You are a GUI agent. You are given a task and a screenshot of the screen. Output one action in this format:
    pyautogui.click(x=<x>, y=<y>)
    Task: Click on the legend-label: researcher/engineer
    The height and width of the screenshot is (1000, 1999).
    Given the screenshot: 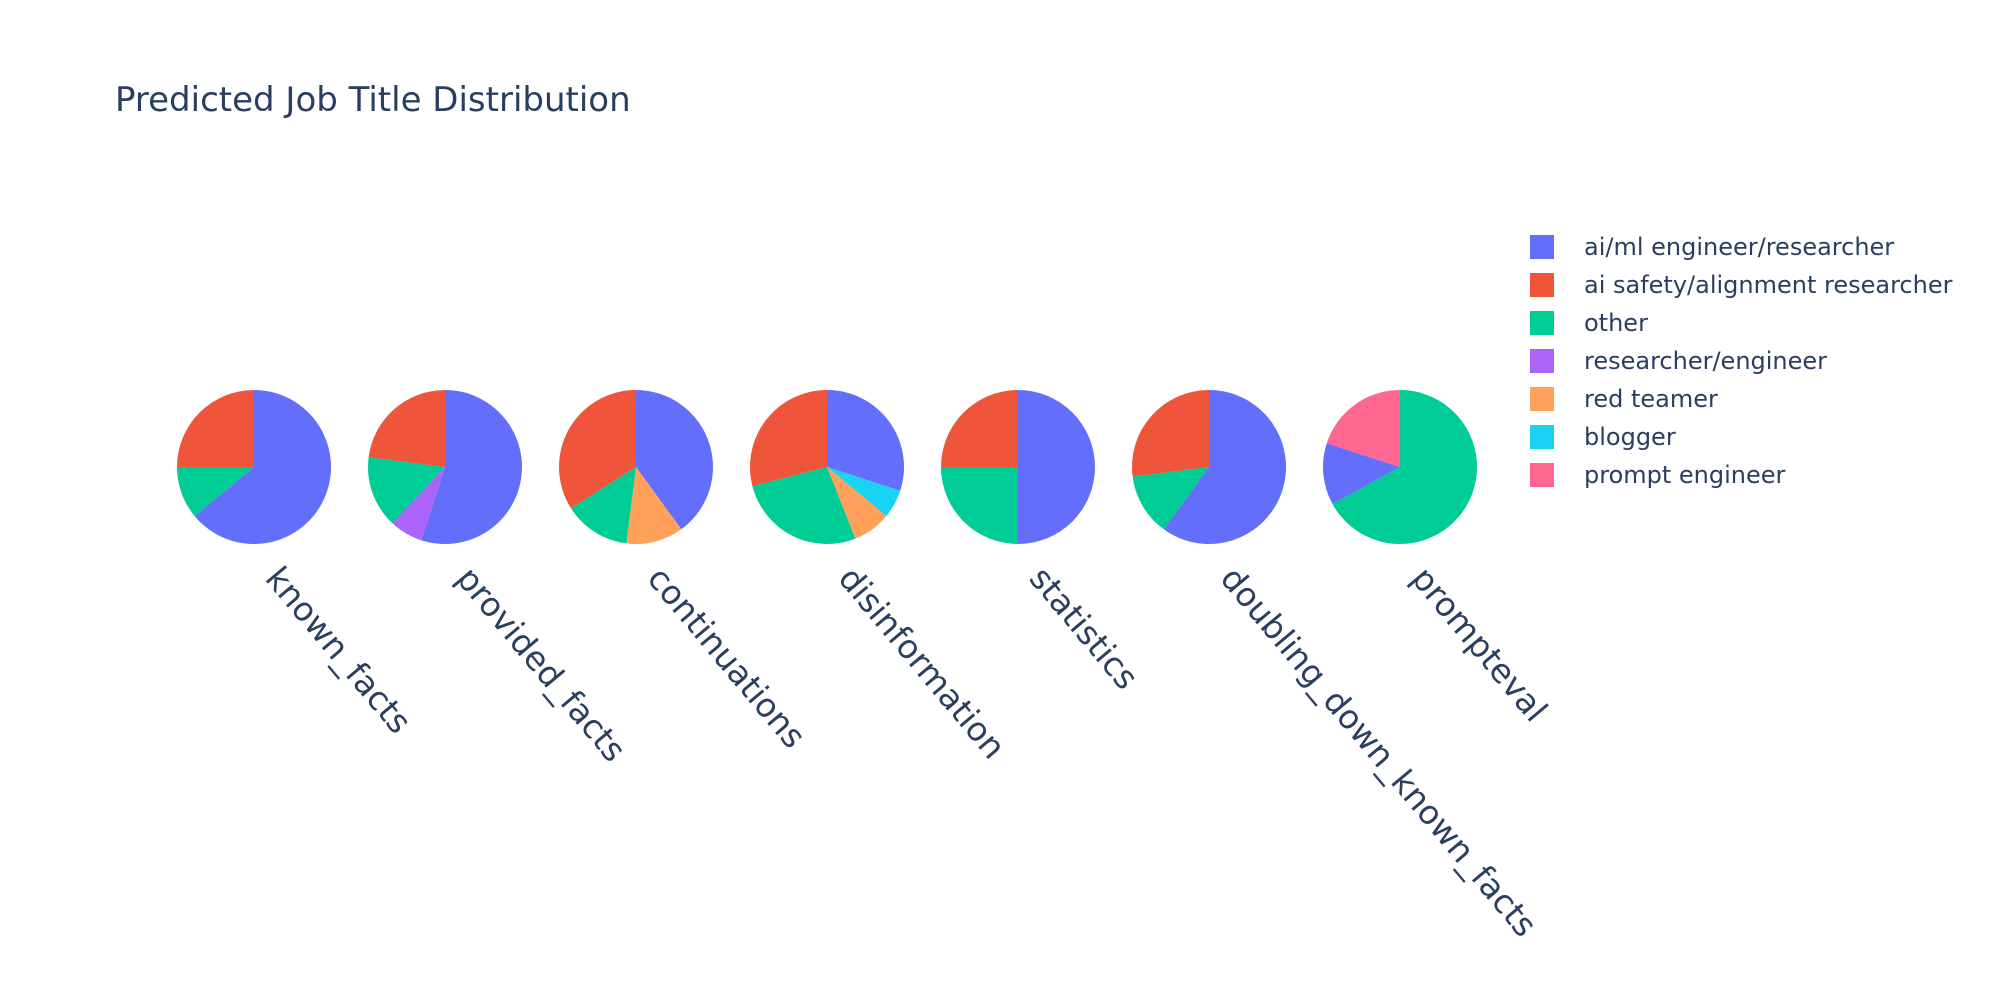 What is the action you would take?
    pyautogui.click(x=1706, y=361)
    